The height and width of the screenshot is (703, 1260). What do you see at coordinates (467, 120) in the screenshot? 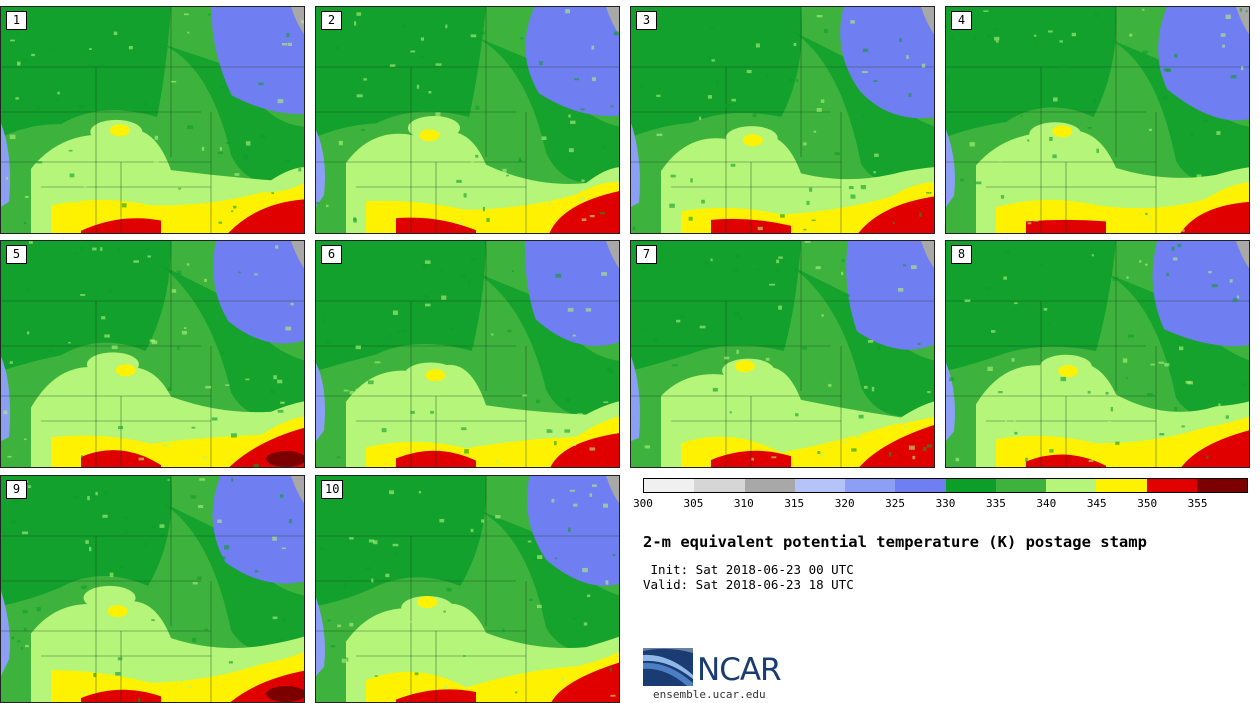
I see `map-panel-2: 2` at bounding box center [467, 120].